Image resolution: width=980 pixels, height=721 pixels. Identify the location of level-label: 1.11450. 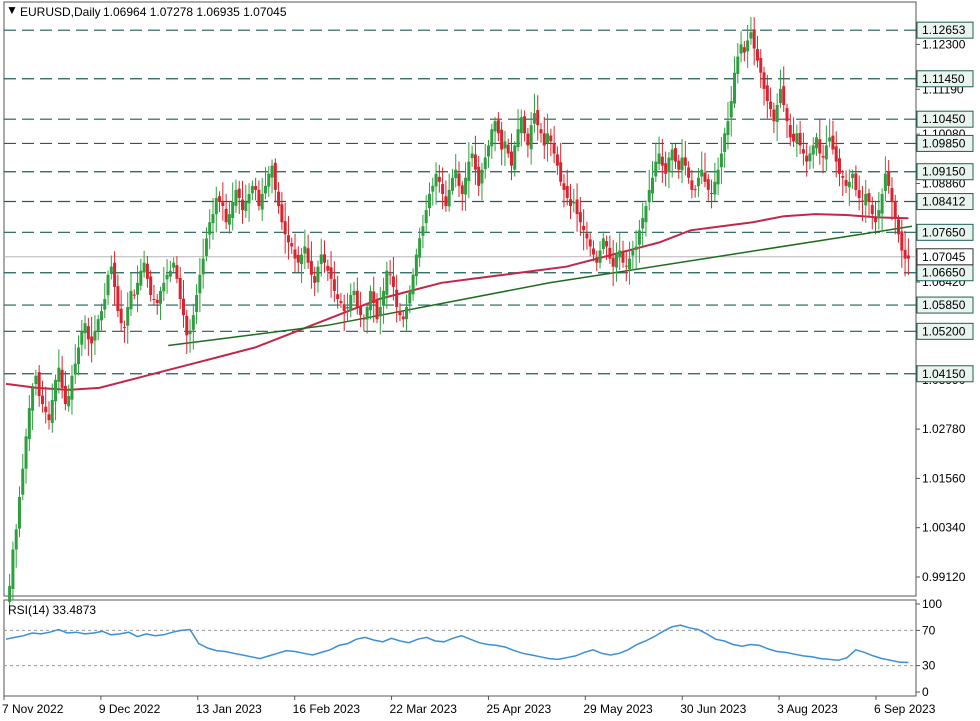
(943, 79).